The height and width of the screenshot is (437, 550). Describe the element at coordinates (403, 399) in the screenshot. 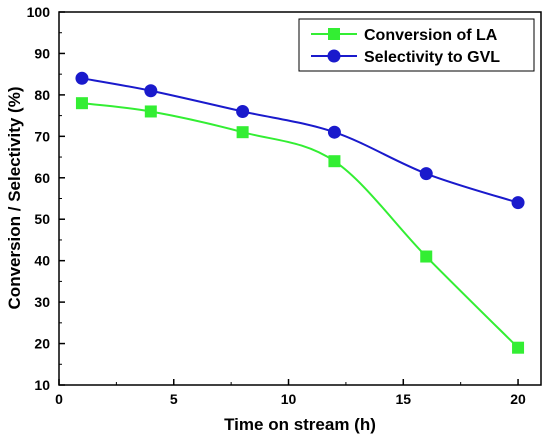

I see `x-tick-label: 15` at that location.